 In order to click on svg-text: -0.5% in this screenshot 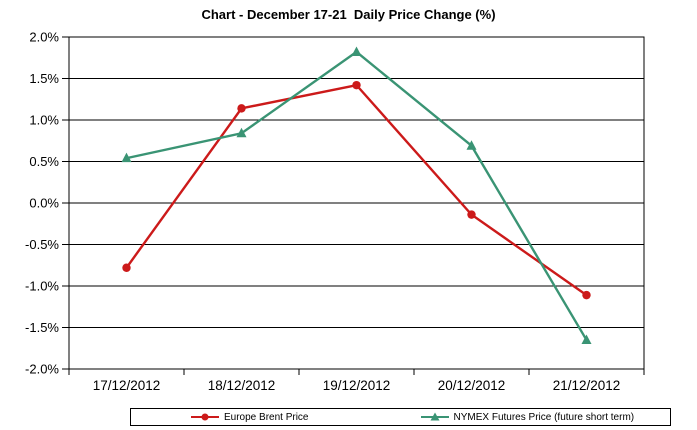, I will do `click(42, 244)`.